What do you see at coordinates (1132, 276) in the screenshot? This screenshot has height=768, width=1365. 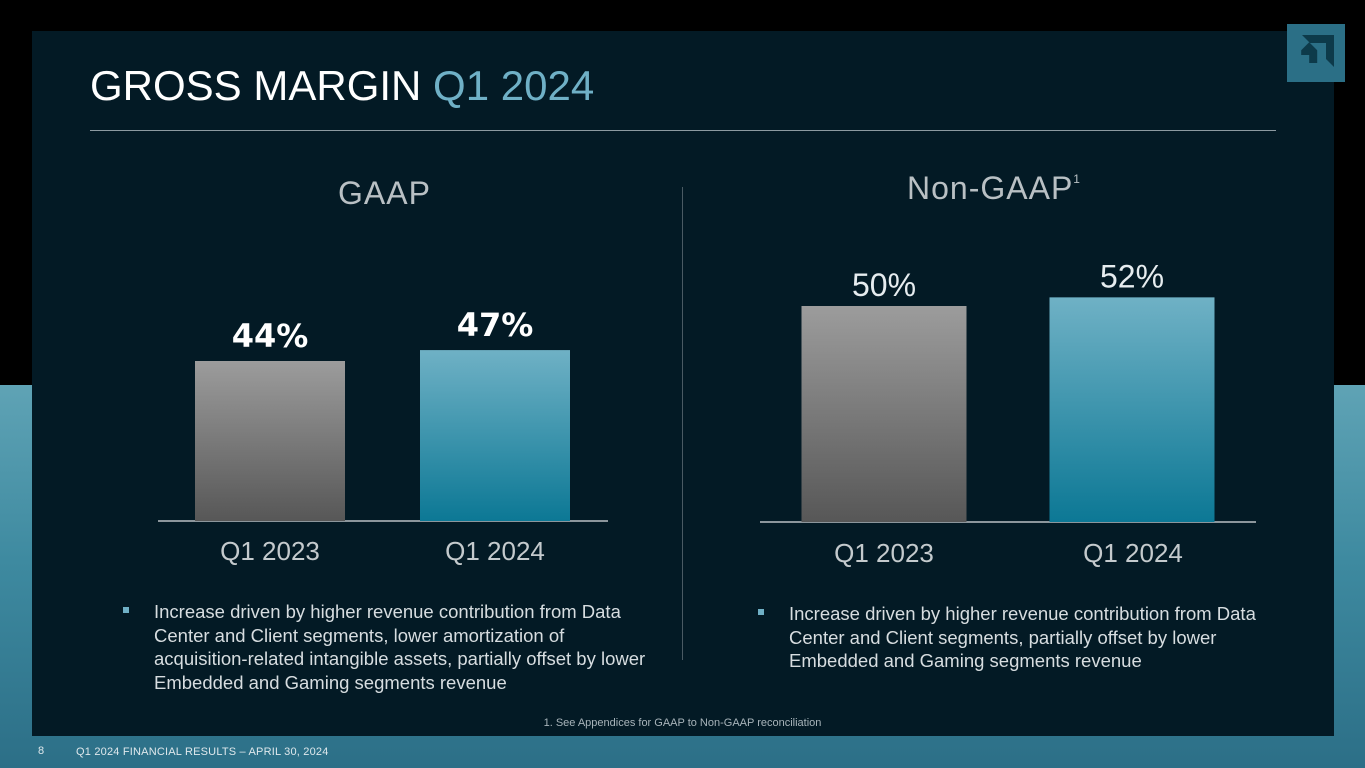 I see `non-gaap-value-label-q1-2024: 52%` at bounding box center [1132, 276].